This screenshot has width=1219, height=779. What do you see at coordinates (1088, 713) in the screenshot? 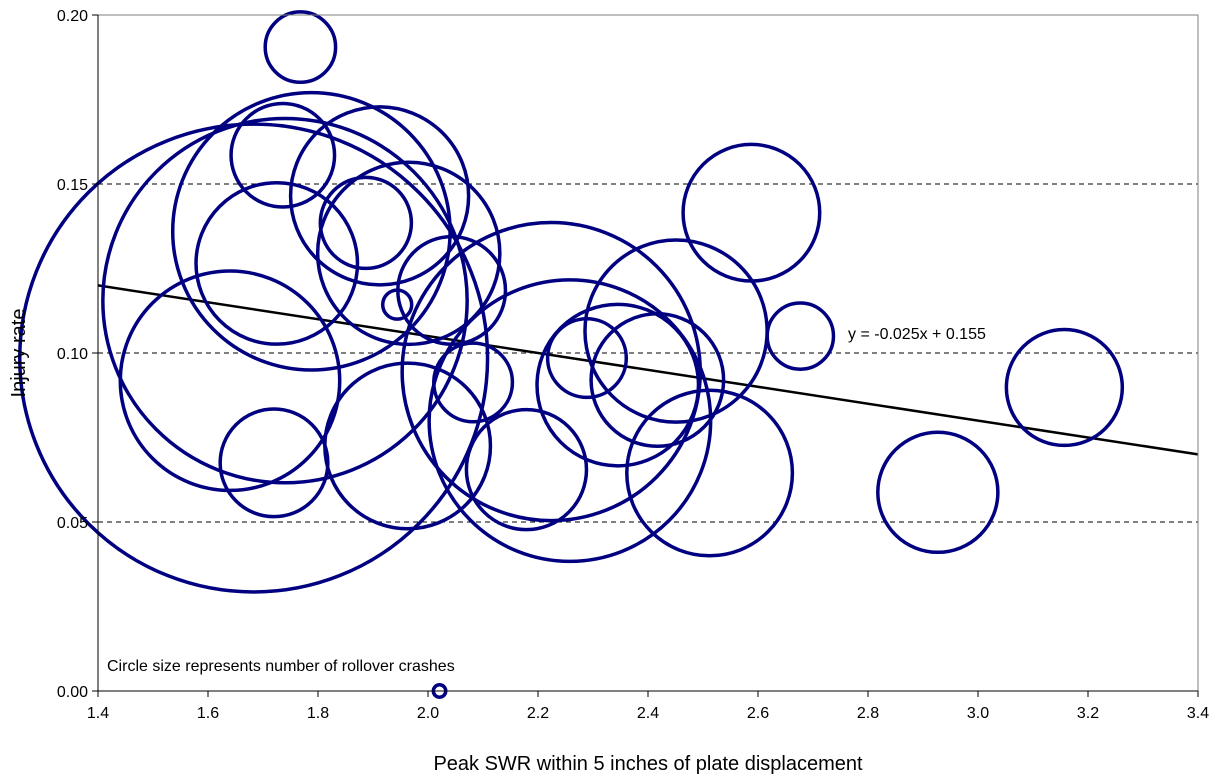
I see `x-tick-label: 3.2` at bounding box center [1088, 713].